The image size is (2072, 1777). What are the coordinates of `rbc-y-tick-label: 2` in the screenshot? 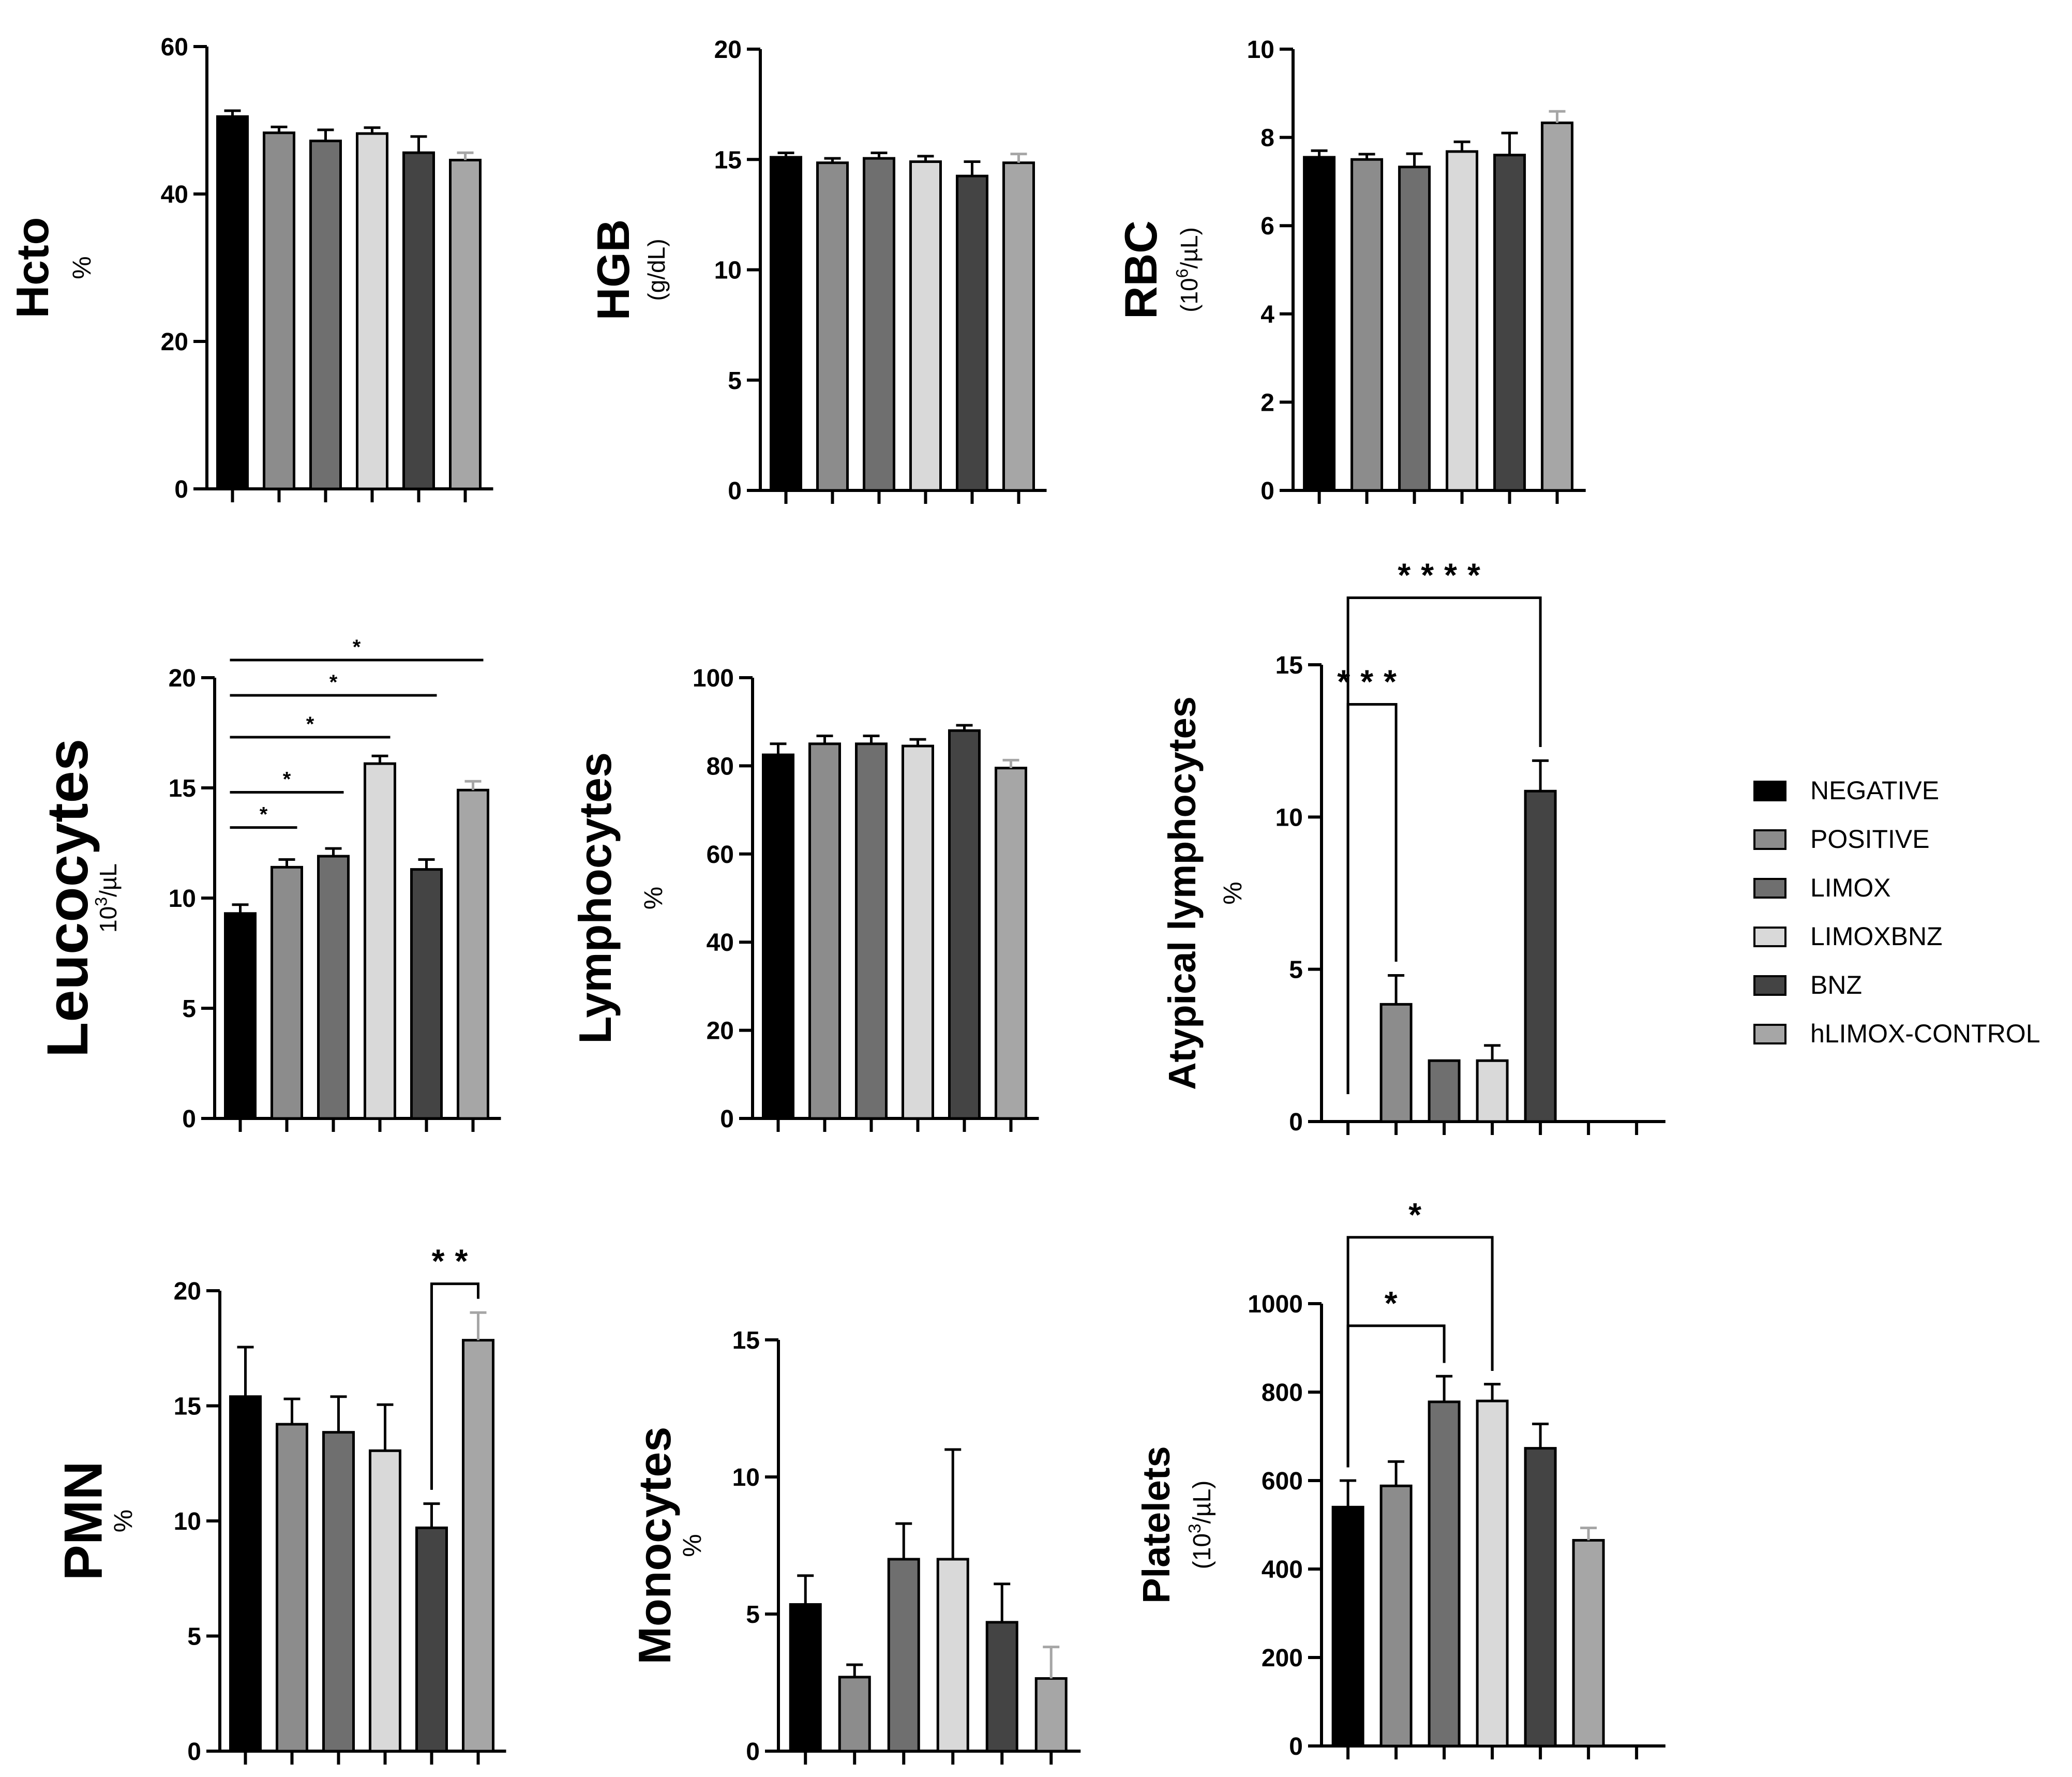 It's located at (1267, 402).